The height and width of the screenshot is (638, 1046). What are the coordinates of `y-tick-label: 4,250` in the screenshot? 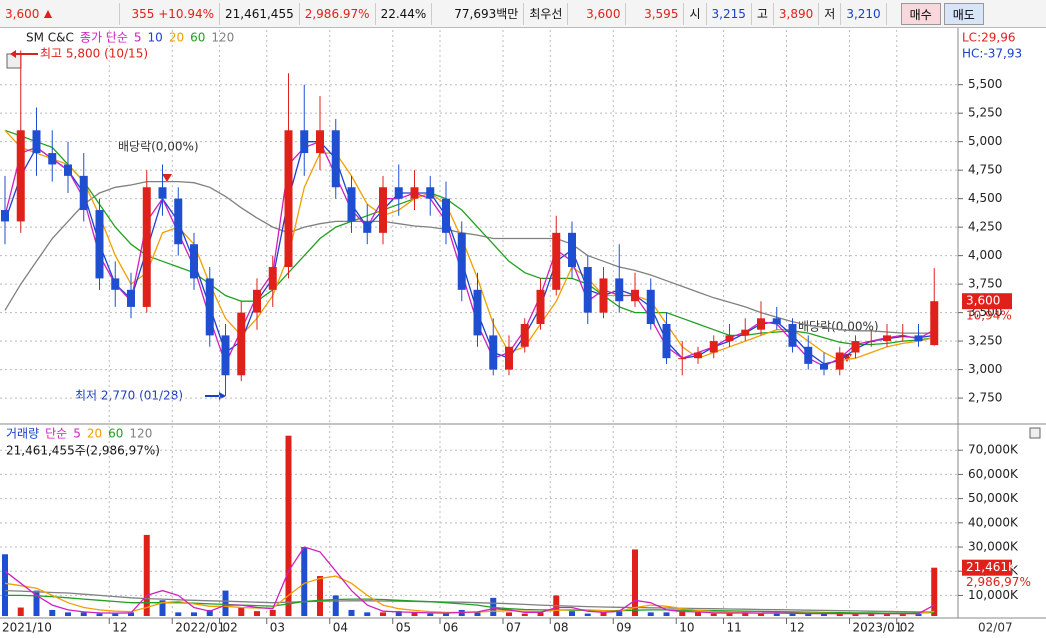 It's located at (985, 227).